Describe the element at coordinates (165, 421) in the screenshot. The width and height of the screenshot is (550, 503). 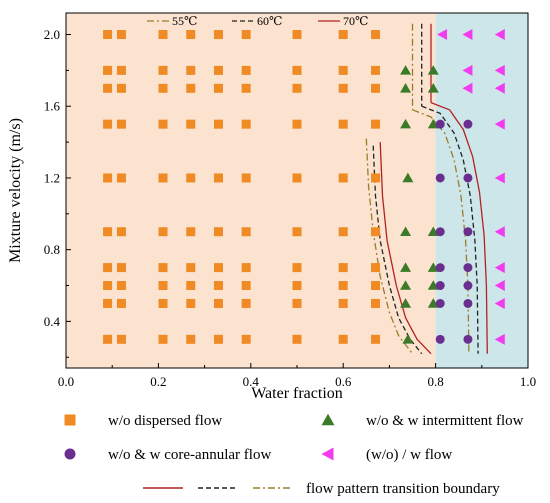
I see `legend-label-w-o-dispersed-flow: w/o dispersed flow` at that location.